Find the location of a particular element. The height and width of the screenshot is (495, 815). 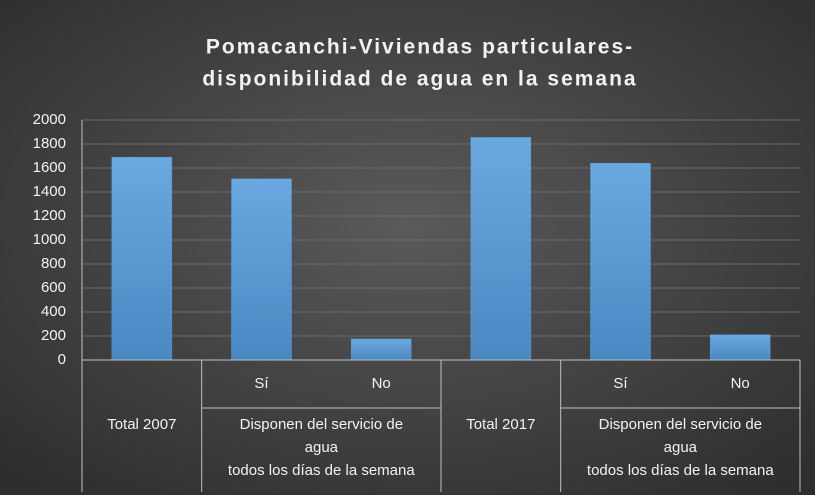

chart-title: Pomacanchi-Viviendas particulares- is located at coordinates (420, 47).